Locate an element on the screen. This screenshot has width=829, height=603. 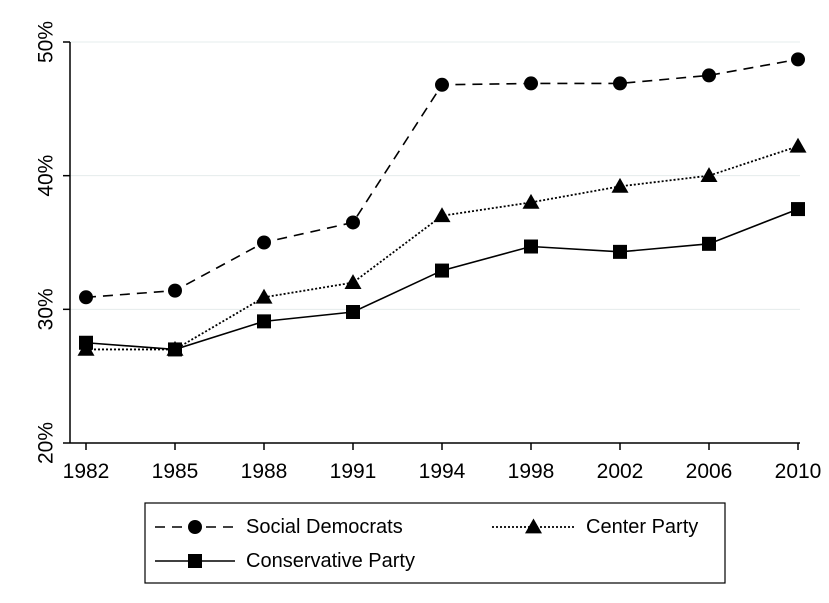
legend-label: Conservative Party is located at coordinates (330, 561).